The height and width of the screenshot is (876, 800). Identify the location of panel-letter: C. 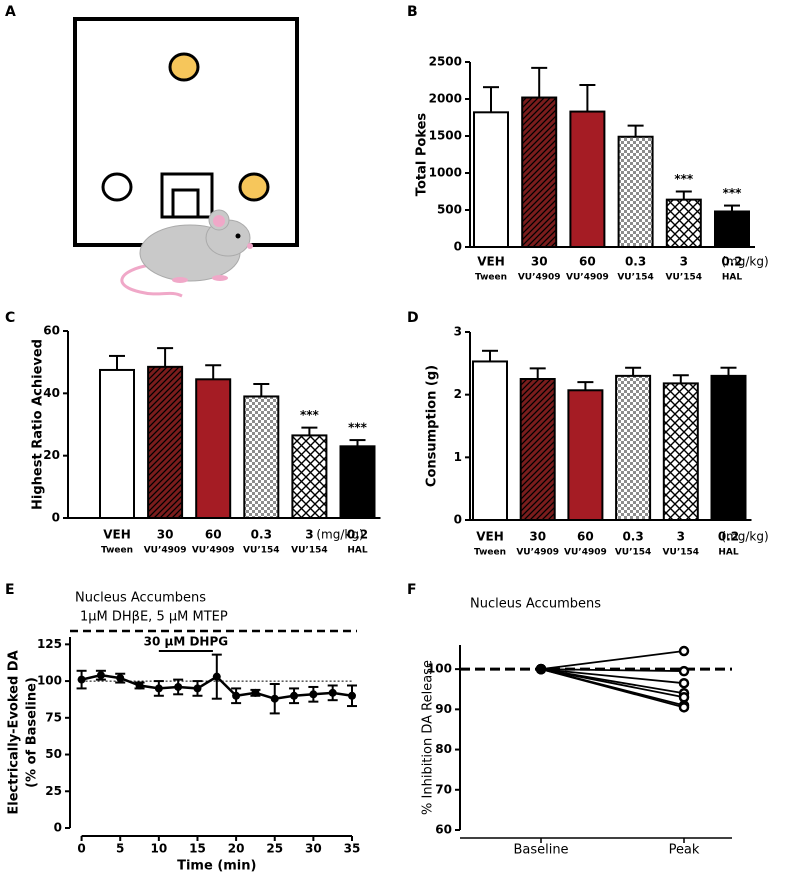
(10, 318).